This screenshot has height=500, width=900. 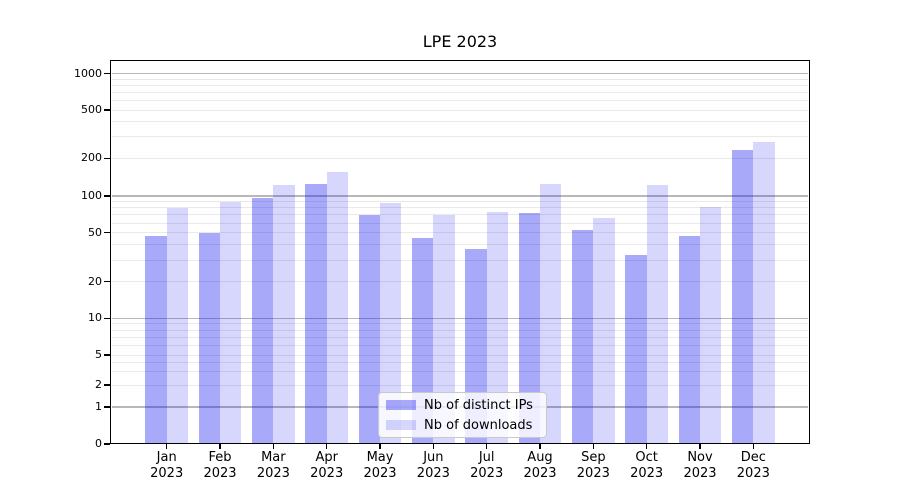 I want to click on legend-item-downloads: Nb of downloads, so click(x=462, y=425).